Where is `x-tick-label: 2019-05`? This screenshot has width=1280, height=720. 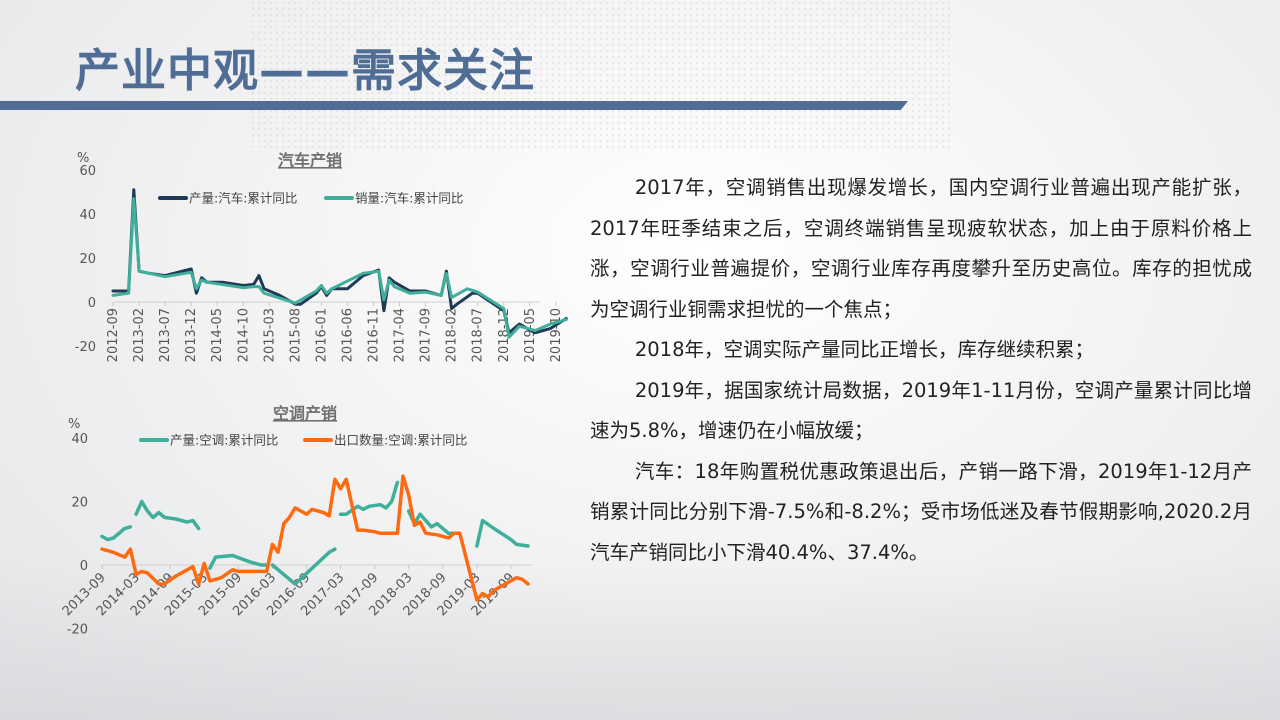
x-tick-label: 2019-05 is located at coordinates (530, 335).